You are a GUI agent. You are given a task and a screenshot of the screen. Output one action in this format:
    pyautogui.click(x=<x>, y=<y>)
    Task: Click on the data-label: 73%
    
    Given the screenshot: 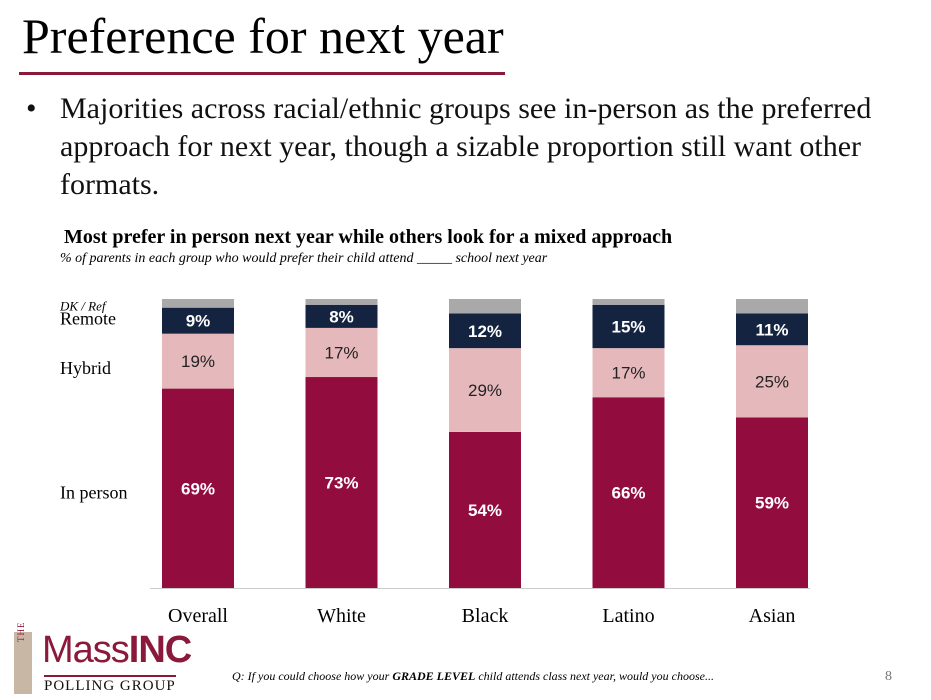 What is the action you would take?
    pyautogui.click(x=341, y=483)
    